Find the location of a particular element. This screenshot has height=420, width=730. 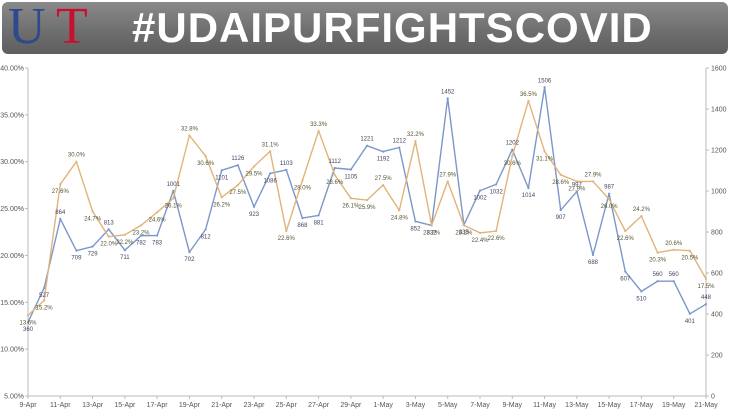

percent-data-label: 32.8% is located at coordinates (190, 129).